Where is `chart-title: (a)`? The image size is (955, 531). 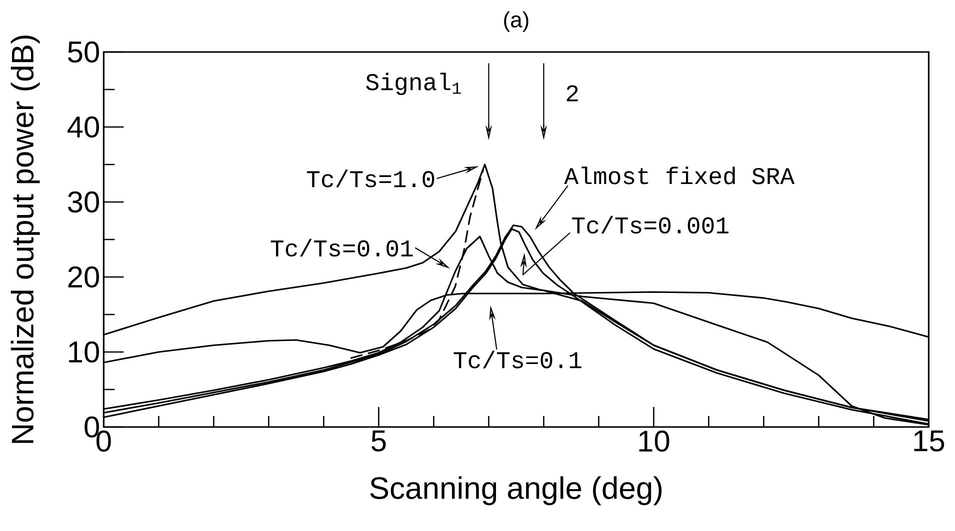 chart-title: (a) is located at coordinates (516, 21).